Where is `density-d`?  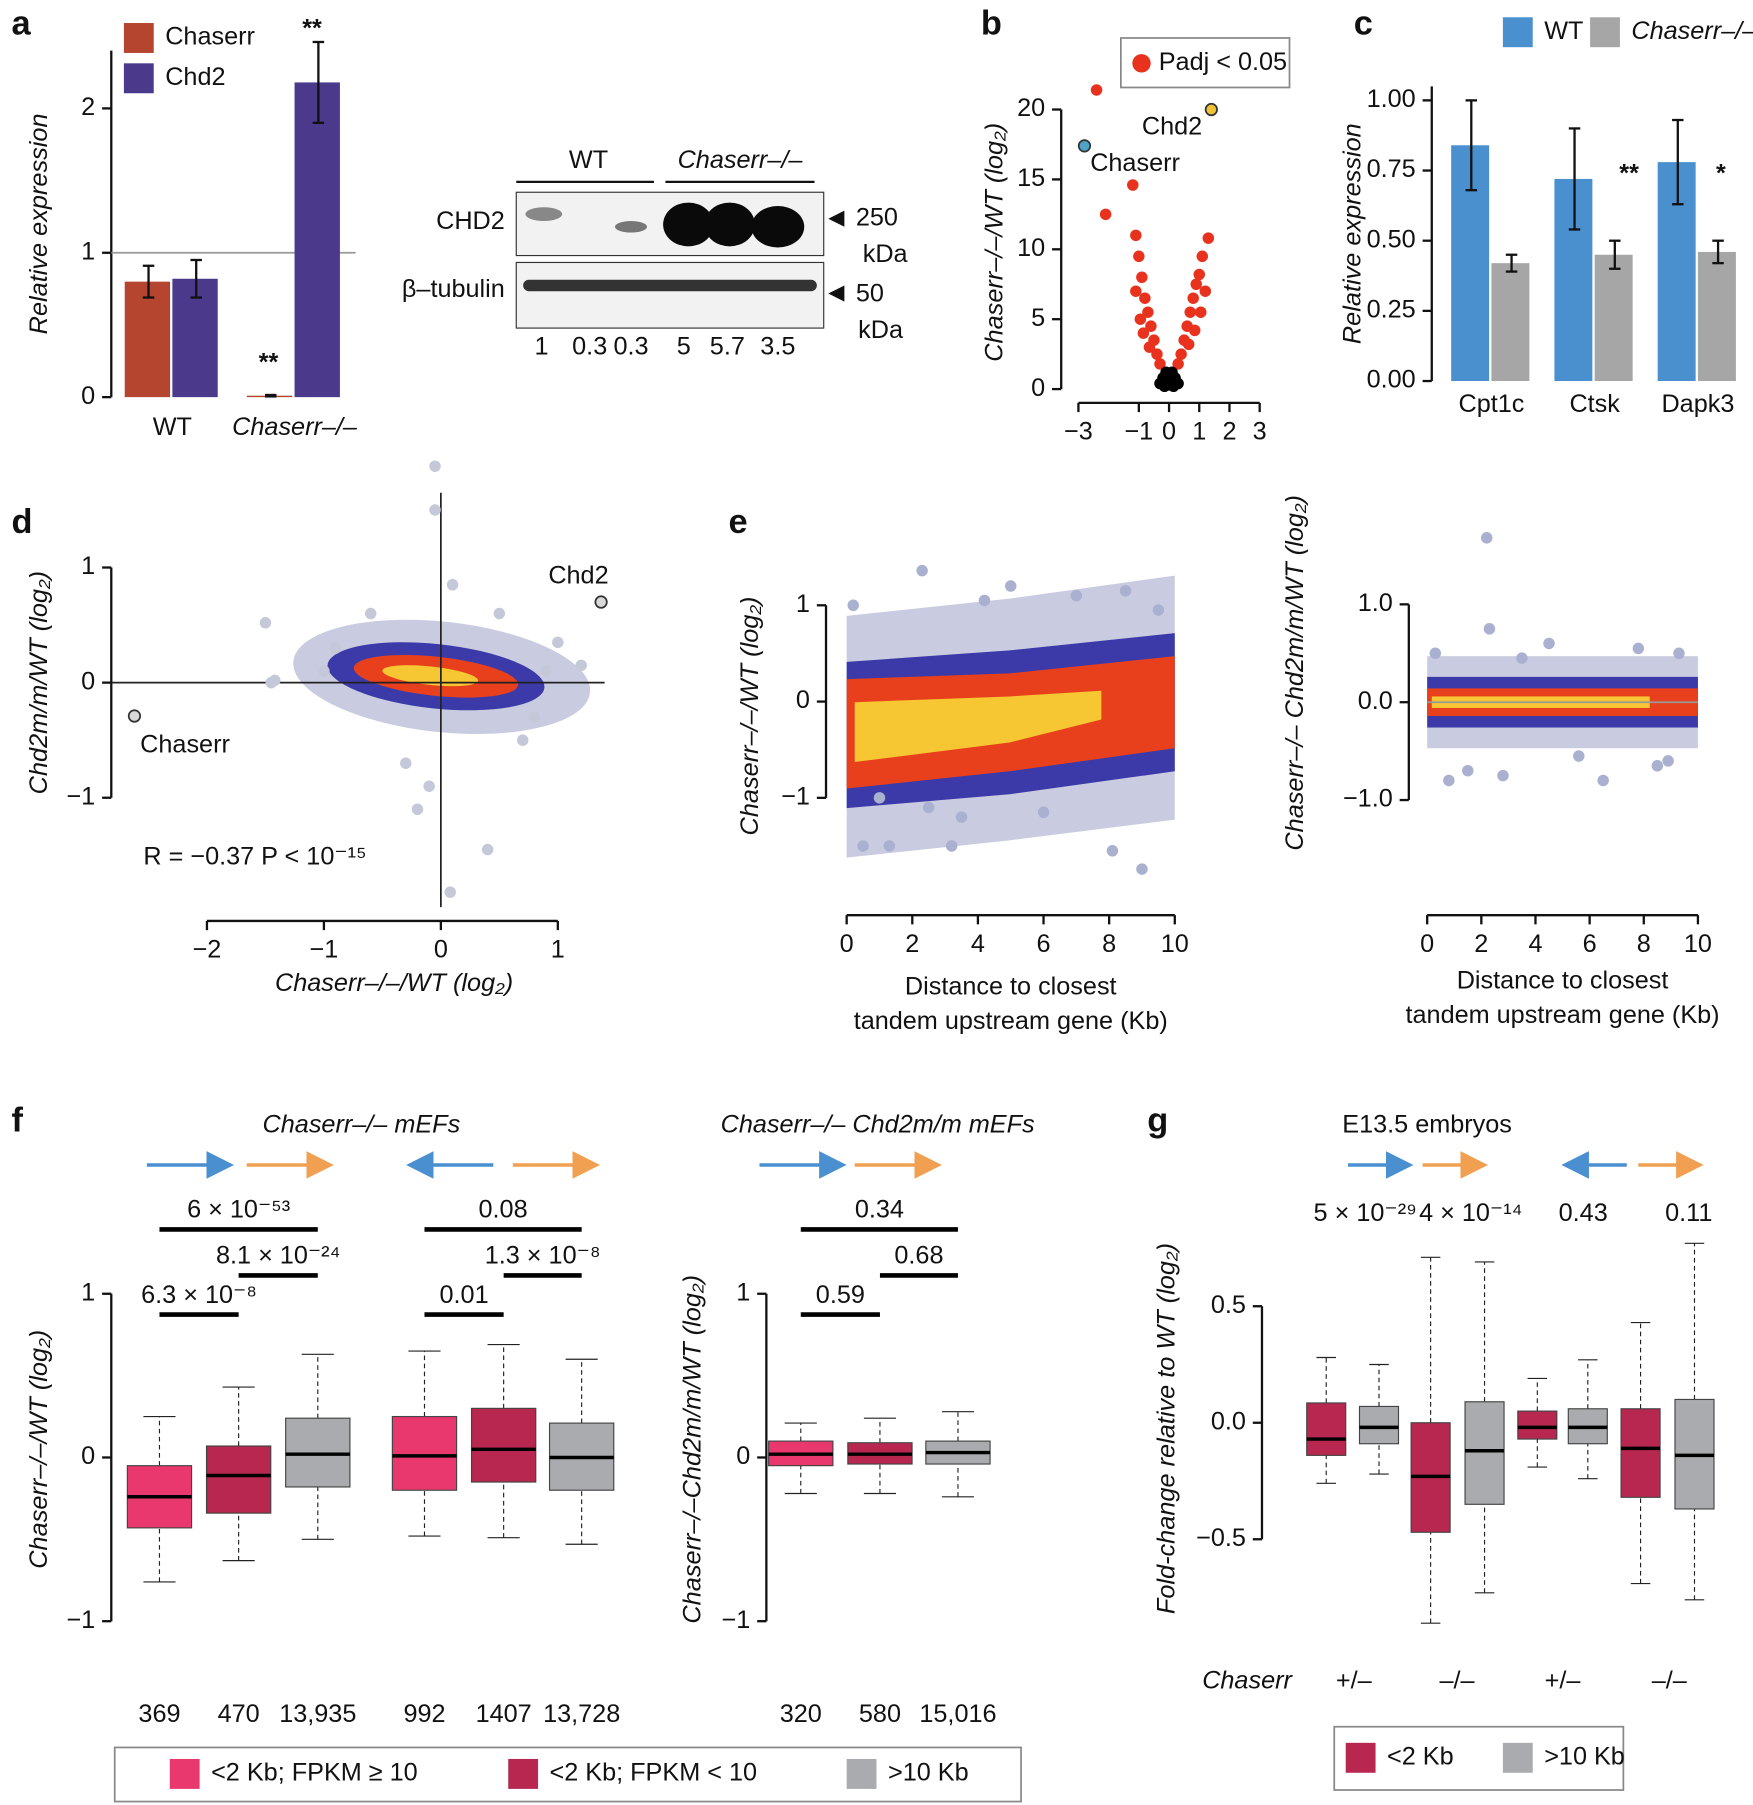
density-d is located at coordinates (442, 677).